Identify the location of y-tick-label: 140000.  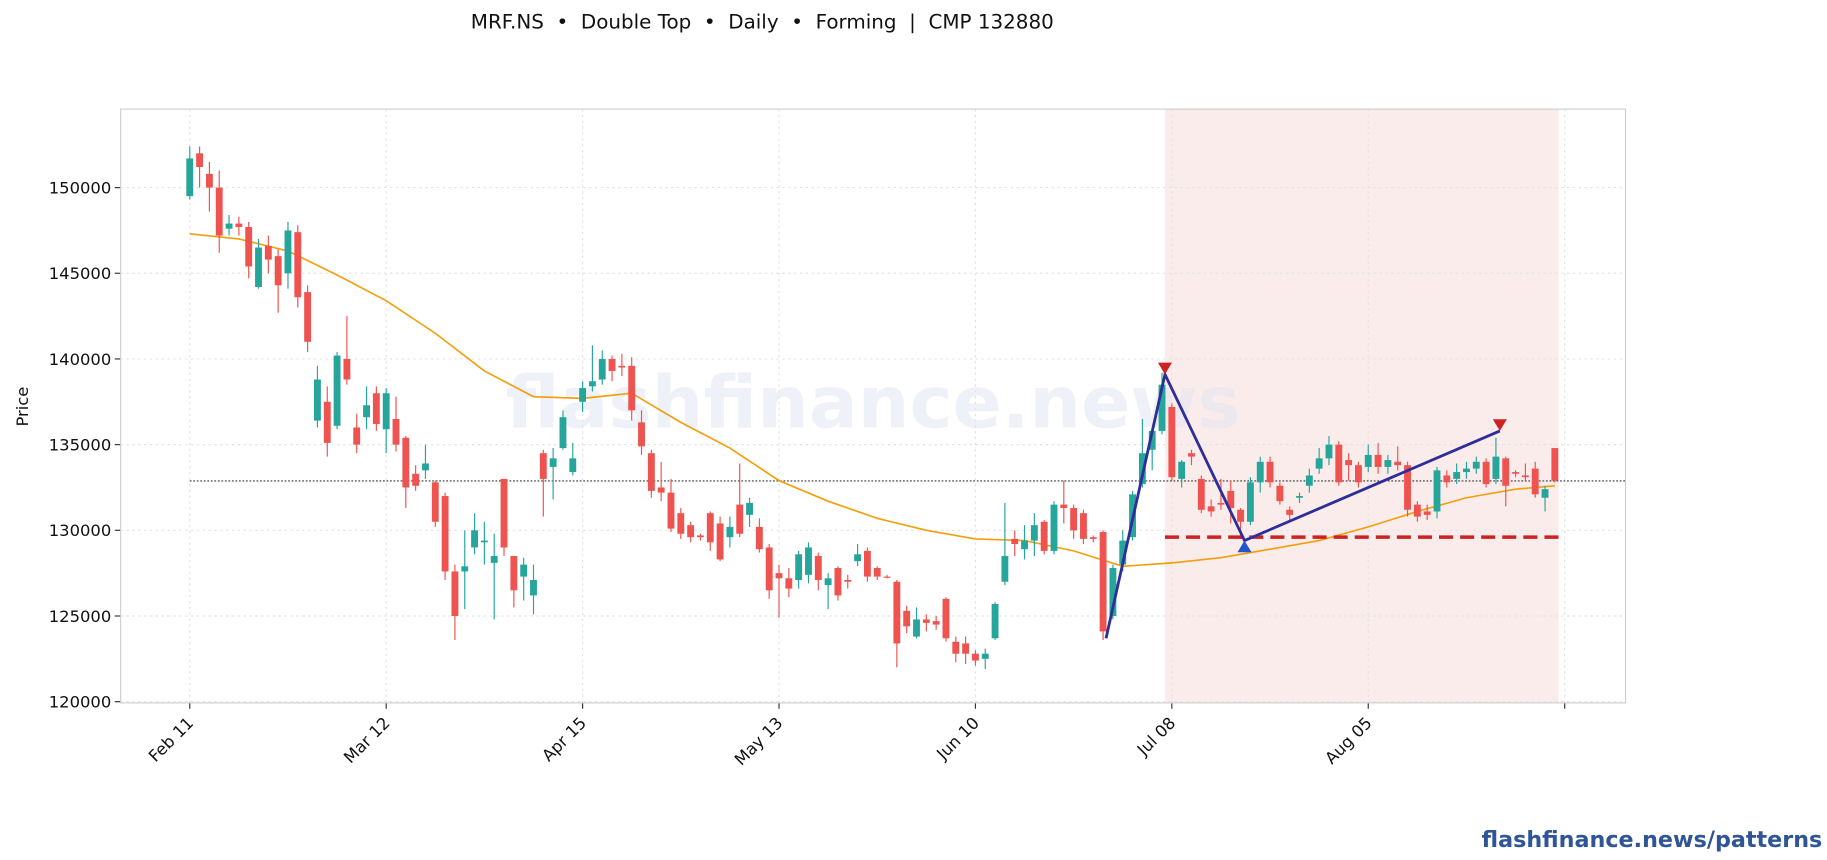
(80, 359).